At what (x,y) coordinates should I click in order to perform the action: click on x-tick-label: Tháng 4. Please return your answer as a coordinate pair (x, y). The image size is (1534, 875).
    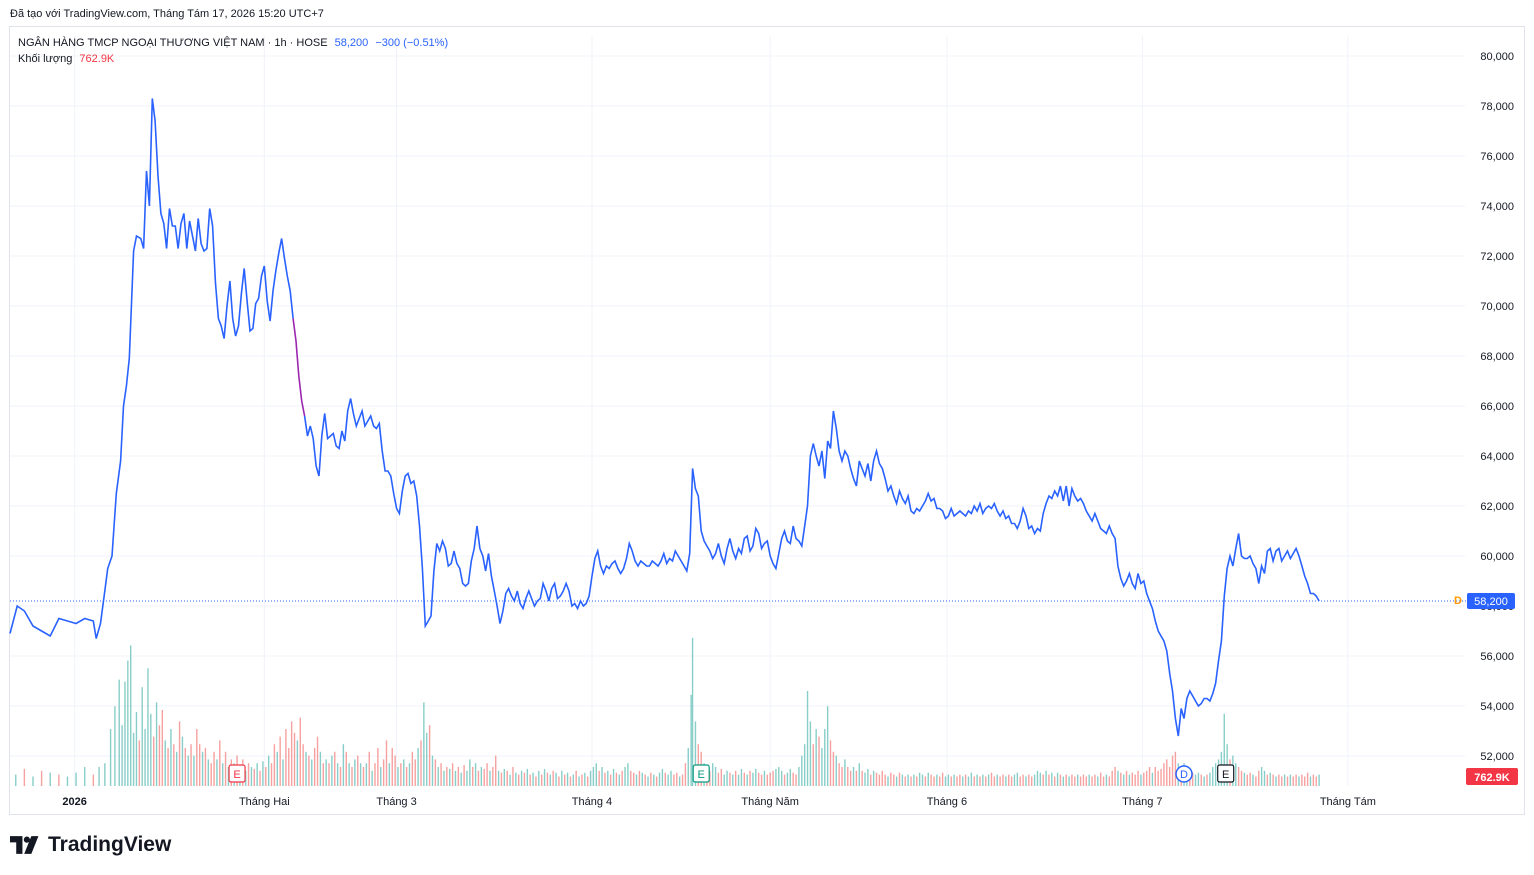
    Looking at the image, I should click on (592, 802).